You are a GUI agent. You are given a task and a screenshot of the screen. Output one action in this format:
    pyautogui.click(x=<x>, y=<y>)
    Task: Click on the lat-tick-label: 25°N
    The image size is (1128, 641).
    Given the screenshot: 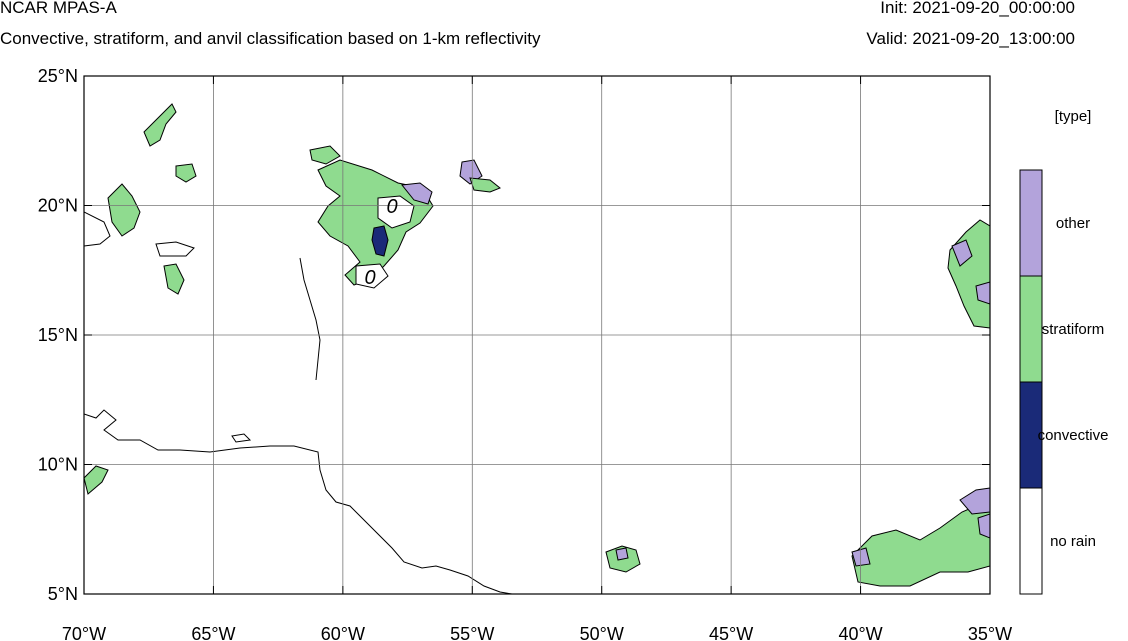 What is the action you would take?
    pyautogui.click(x=58, y=76)
    